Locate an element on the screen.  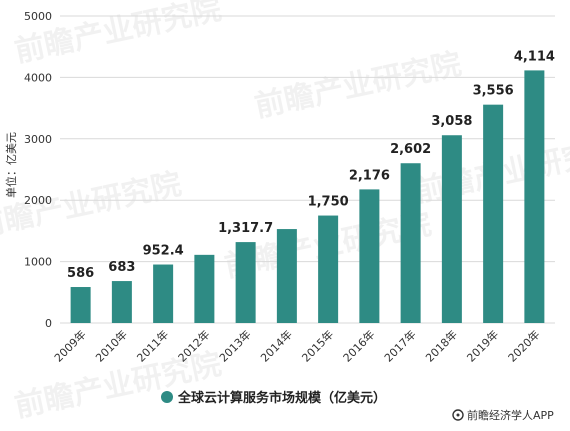
x-tick-label: 2014年 is located at coordinates (276, 345).